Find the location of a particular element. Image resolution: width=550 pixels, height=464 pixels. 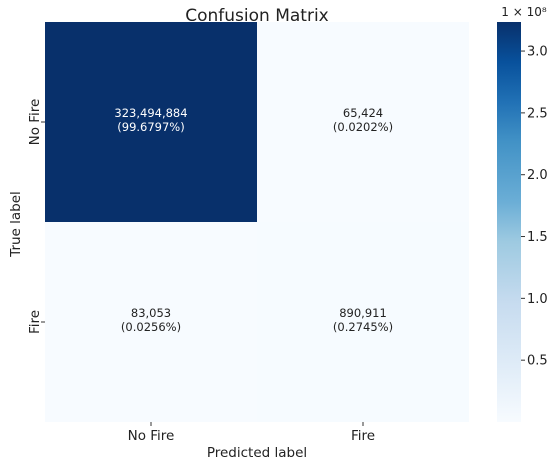

y-tick-label-1: Fire is located at coordinates (35, 322).